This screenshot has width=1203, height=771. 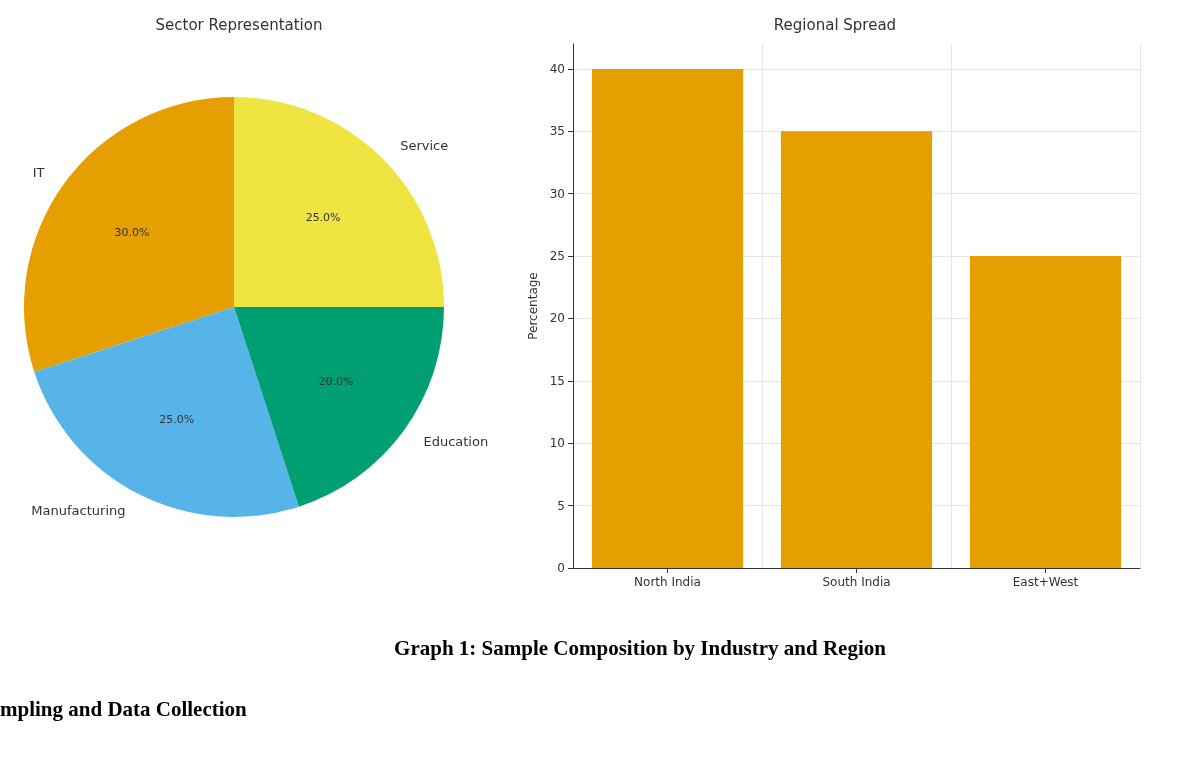 I want to click on data-label: 20.0%, so click(x=336, y=381).